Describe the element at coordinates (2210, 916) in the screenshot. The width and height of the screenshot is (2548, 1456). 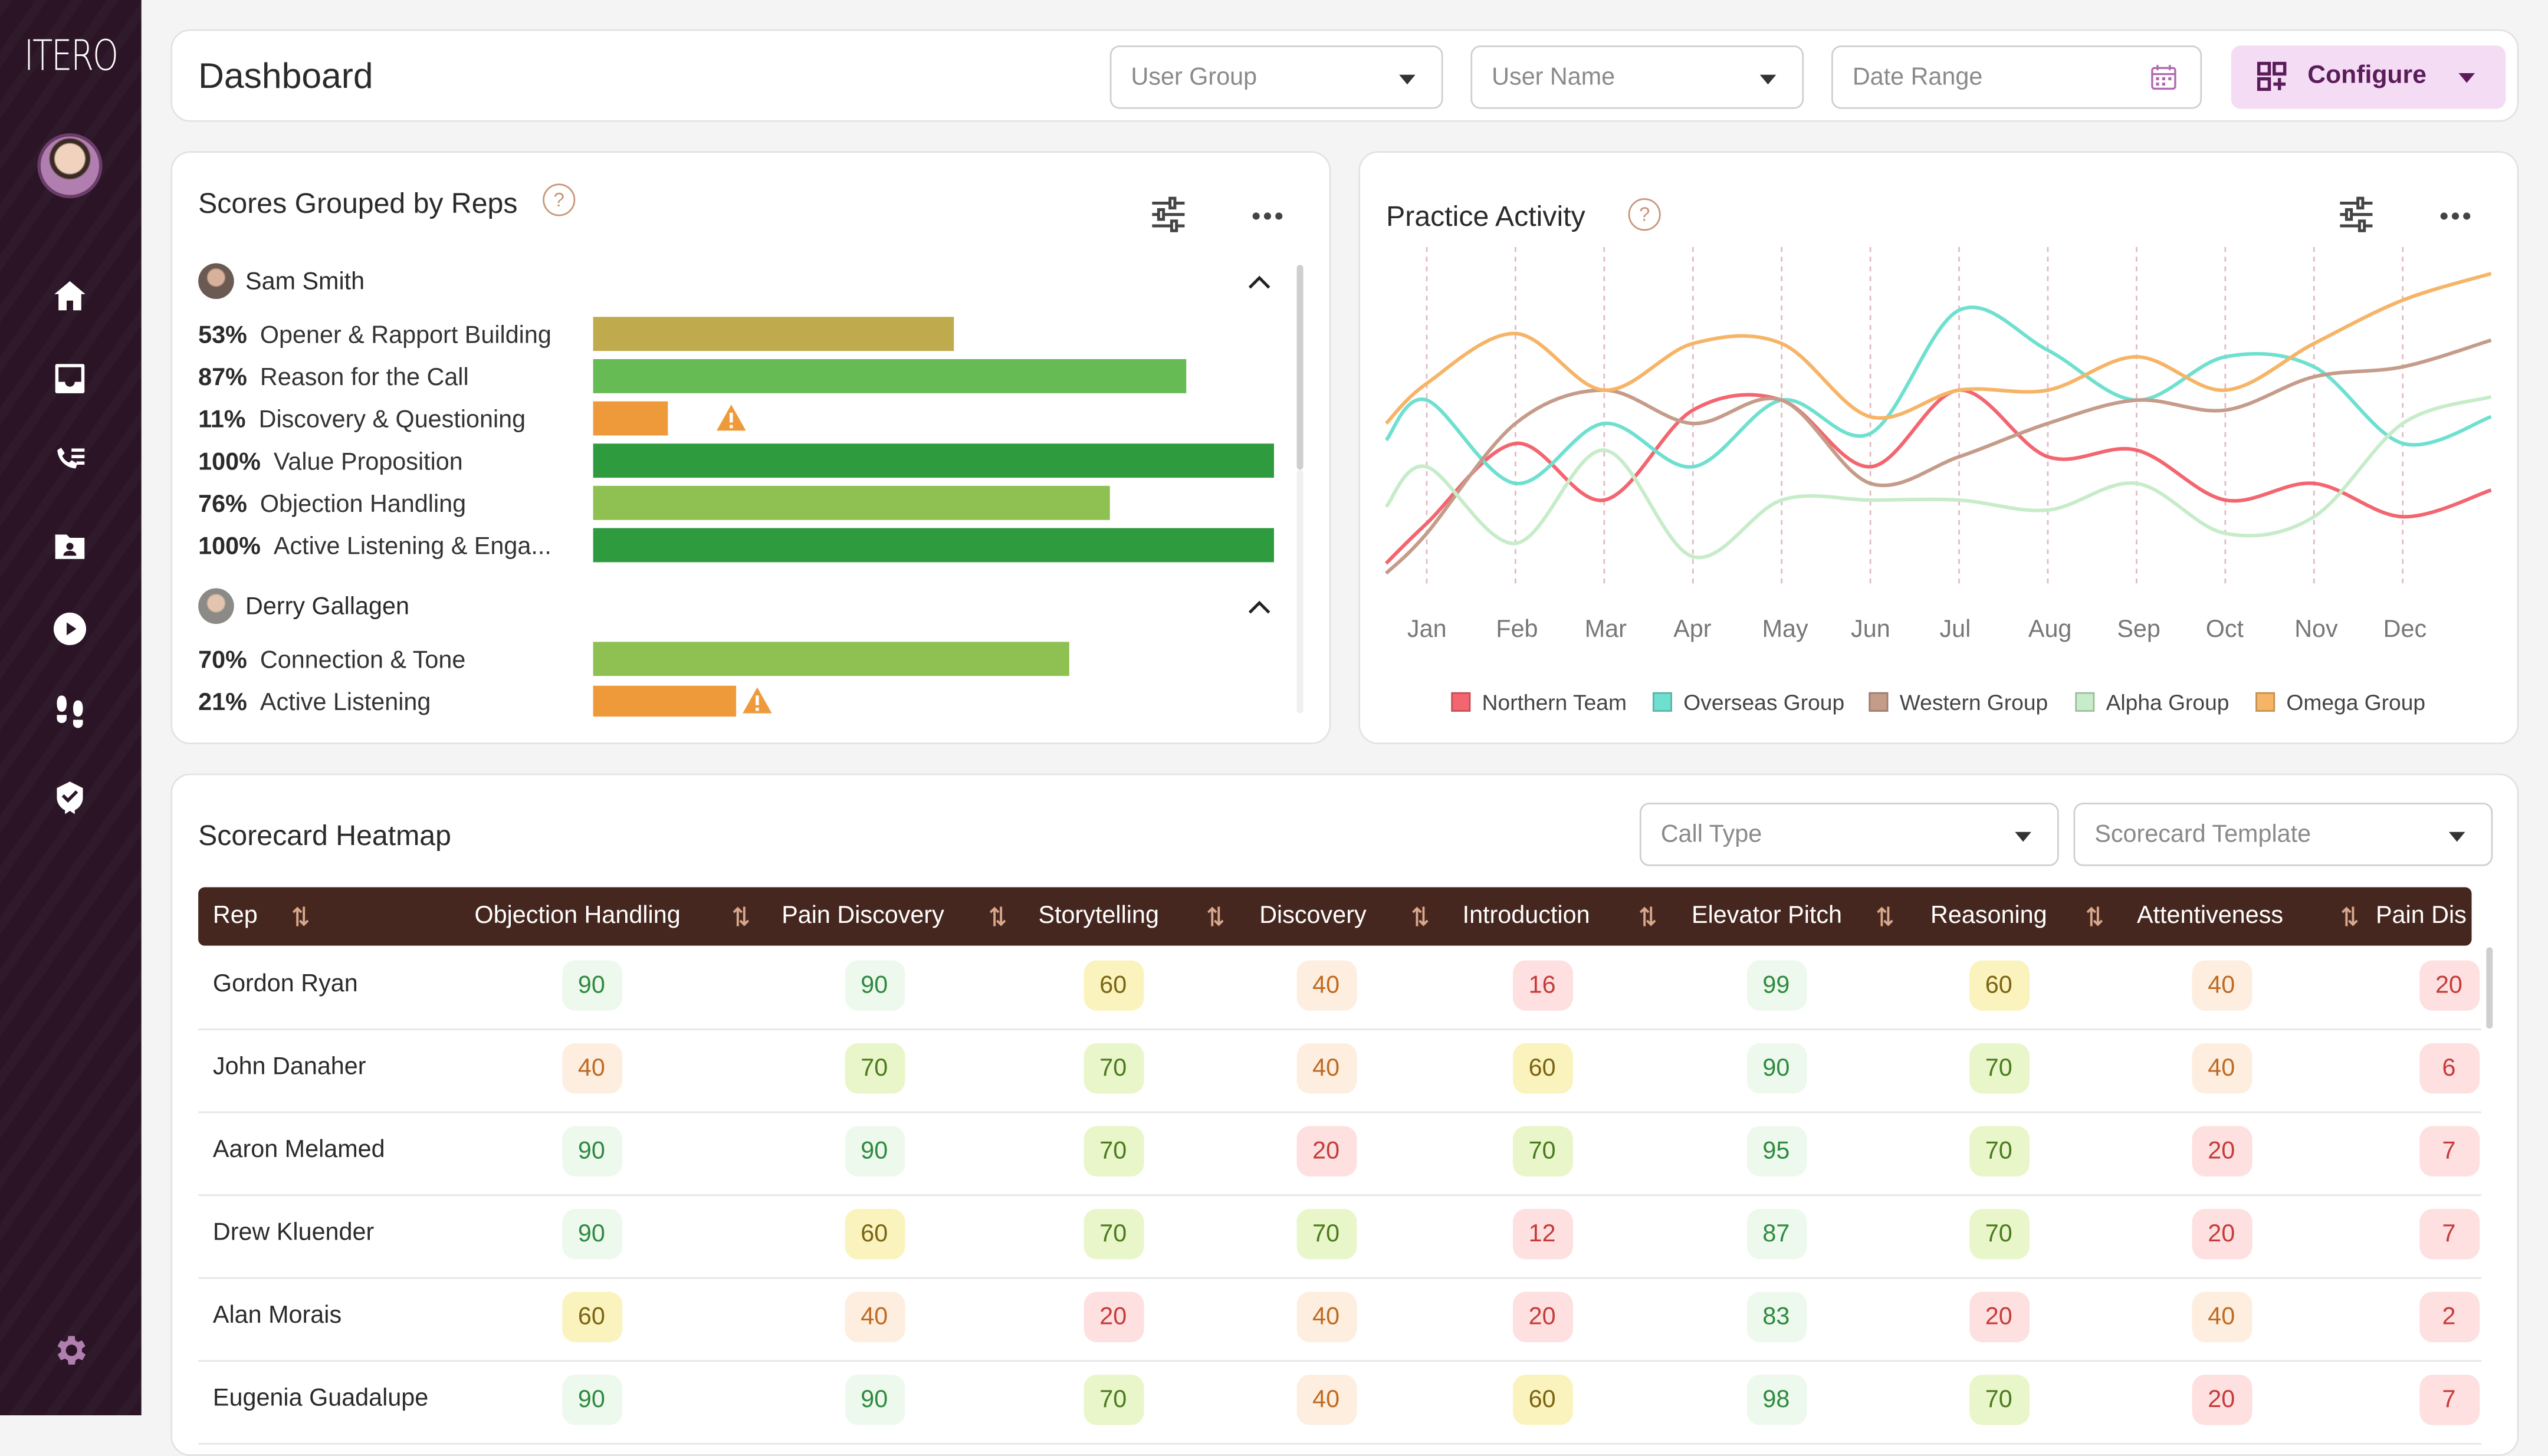
I see `column-header: Attentiveness` at that location.